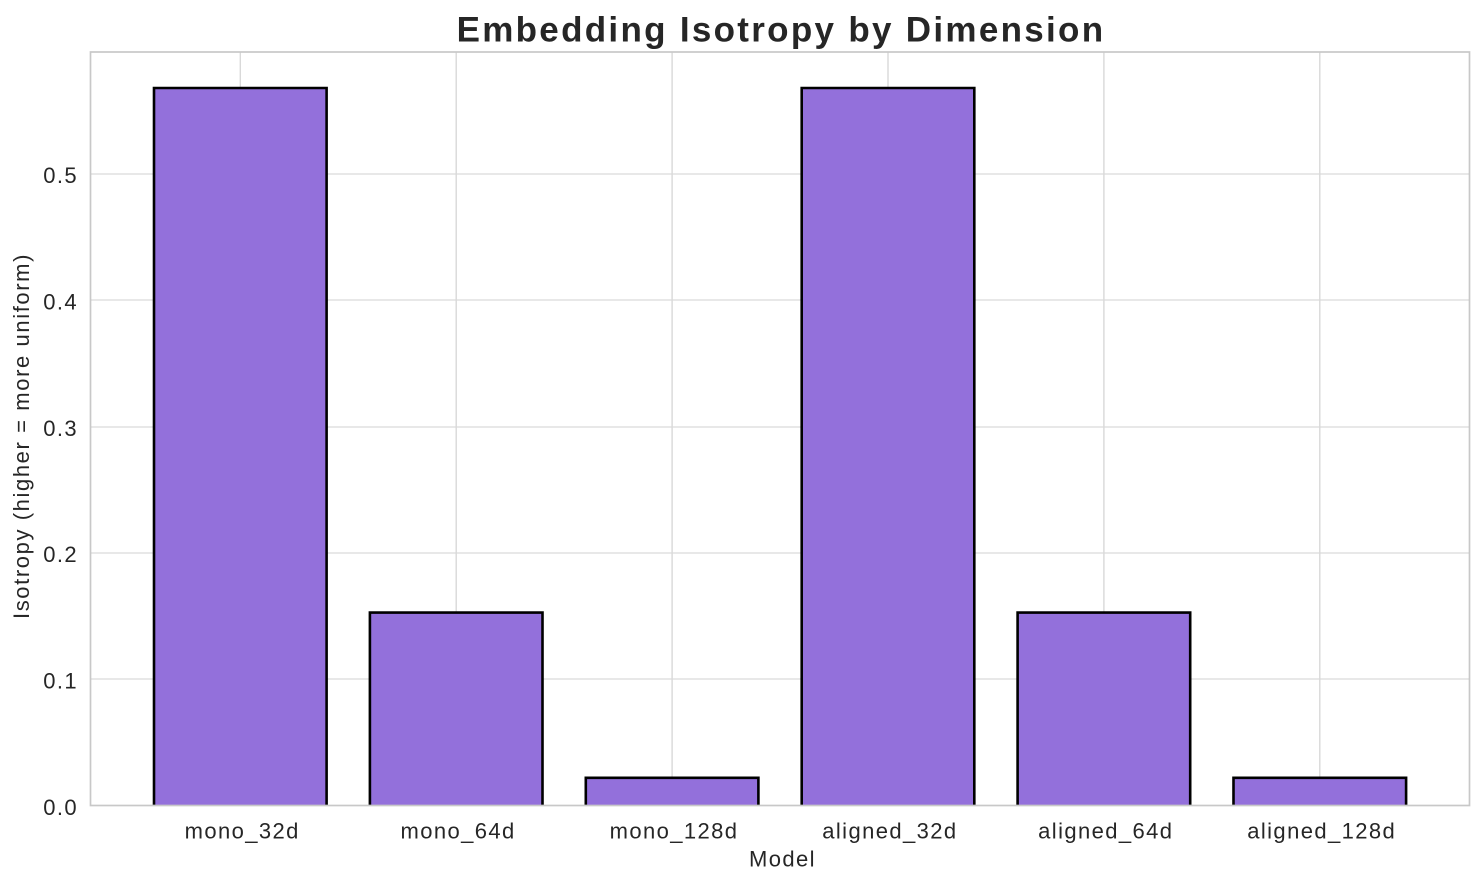 The height and width of the screenshot is (885, 1484). I want to click on svg-text: mono_64d, so click(458, 831).